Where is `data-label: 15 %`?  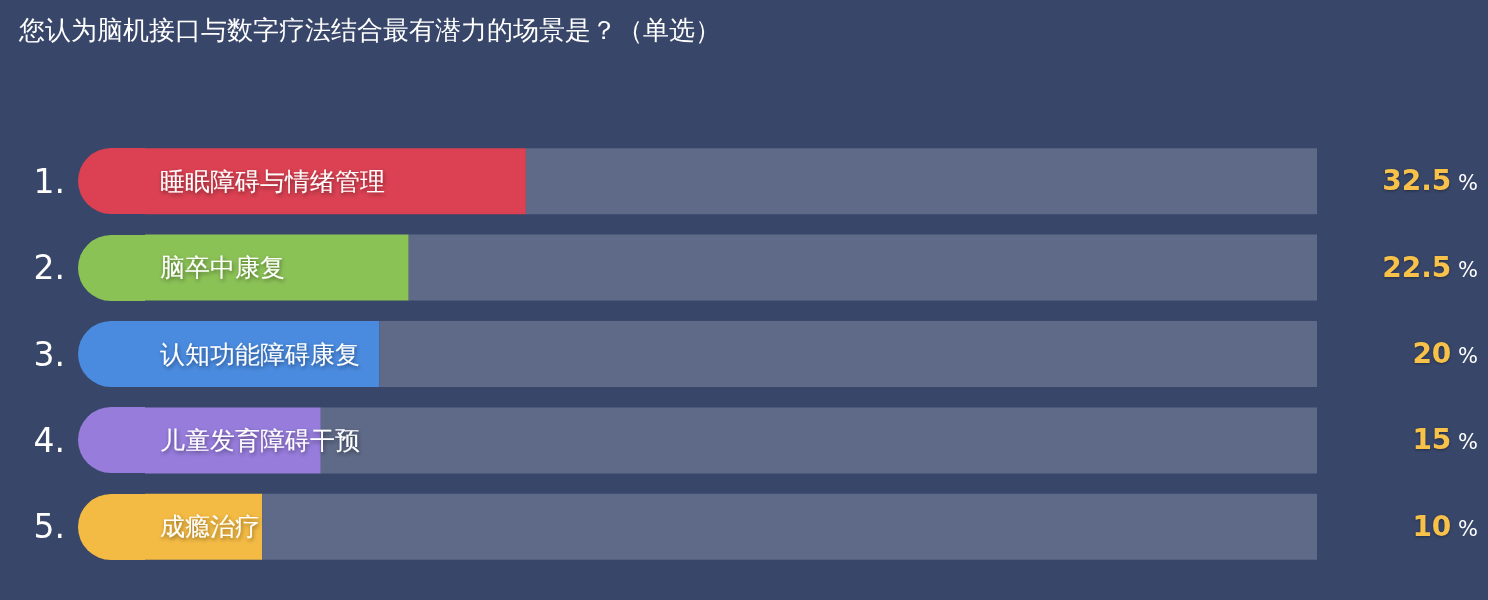
data-label: 15 % is located at coordinates (1445, 440).